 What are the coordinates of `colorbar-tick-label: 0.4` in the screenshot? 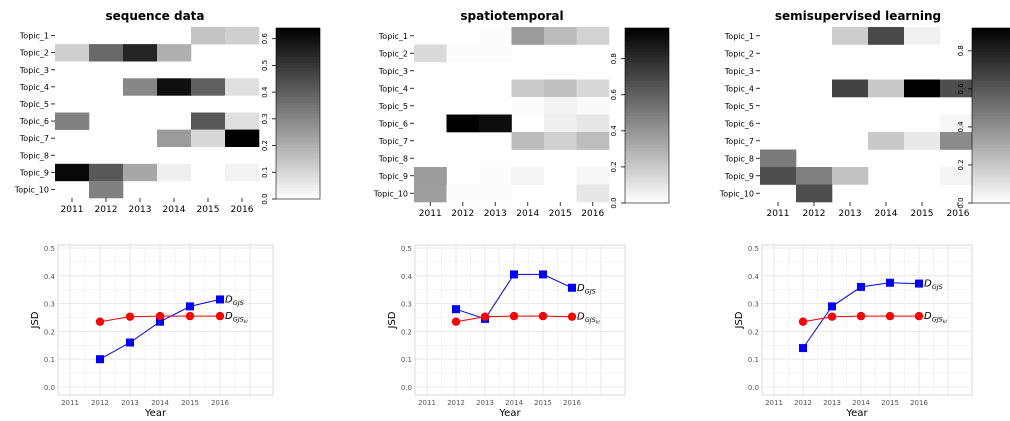 It's located at (265, 92).